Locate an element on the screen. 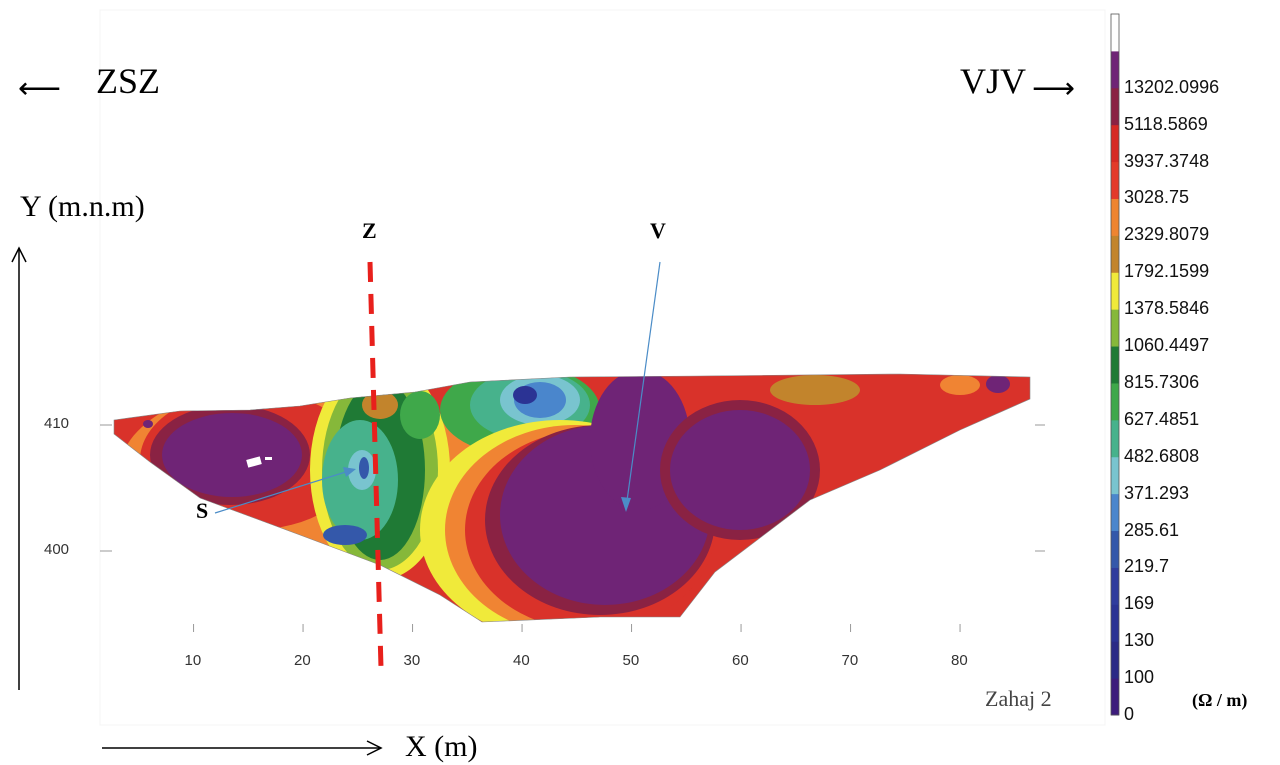  x-tick-label: 70 is located at coordinates (850, 660).